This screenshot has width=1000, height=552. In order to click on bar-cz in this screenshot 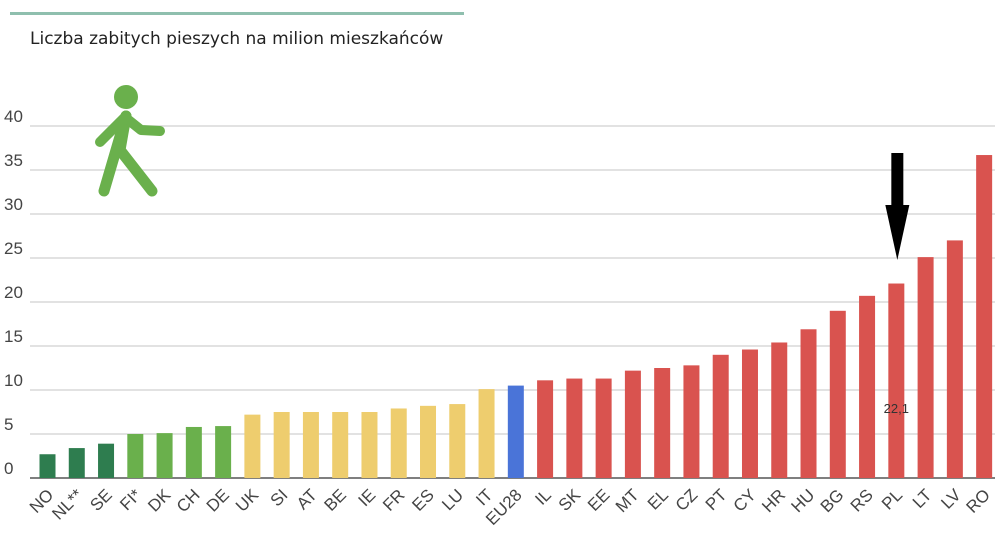, I will do `click(691, 421)`.